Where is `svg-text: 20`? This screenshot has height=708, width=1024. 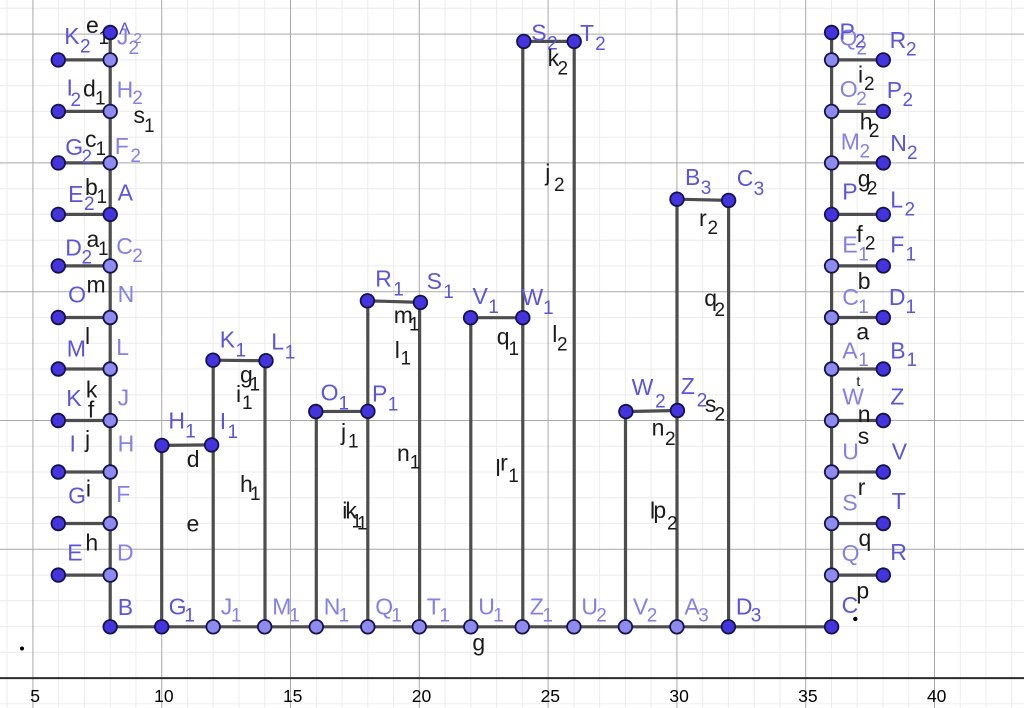
svg-text: 20 is located at coordinates (422, 696).